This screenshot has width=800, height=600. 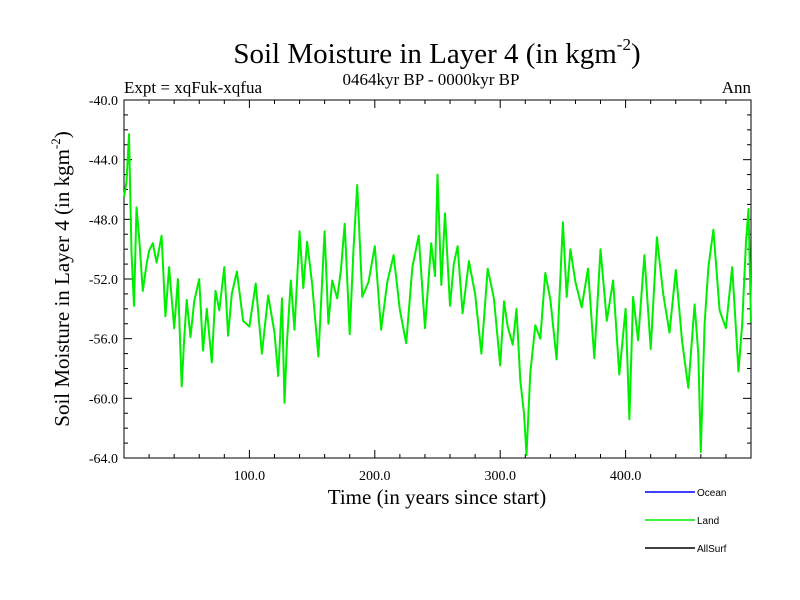 What do you see at coordinates (375, 476) in the screenshot?
I see `x-tick-label: 200.0` at bounding box center [375, 476].